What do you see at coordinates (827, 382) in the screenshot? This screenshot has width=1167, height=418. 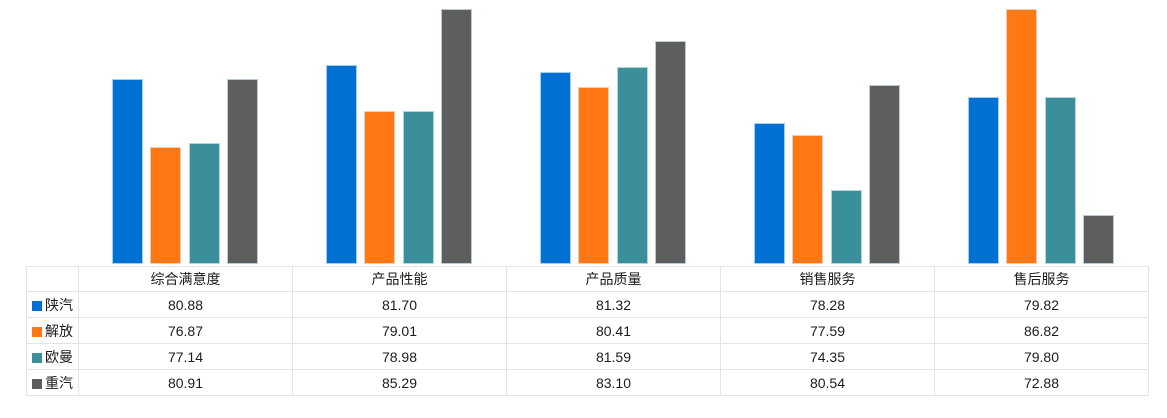 I see `value-cell: 80.54` at bounding box center [827, 382].